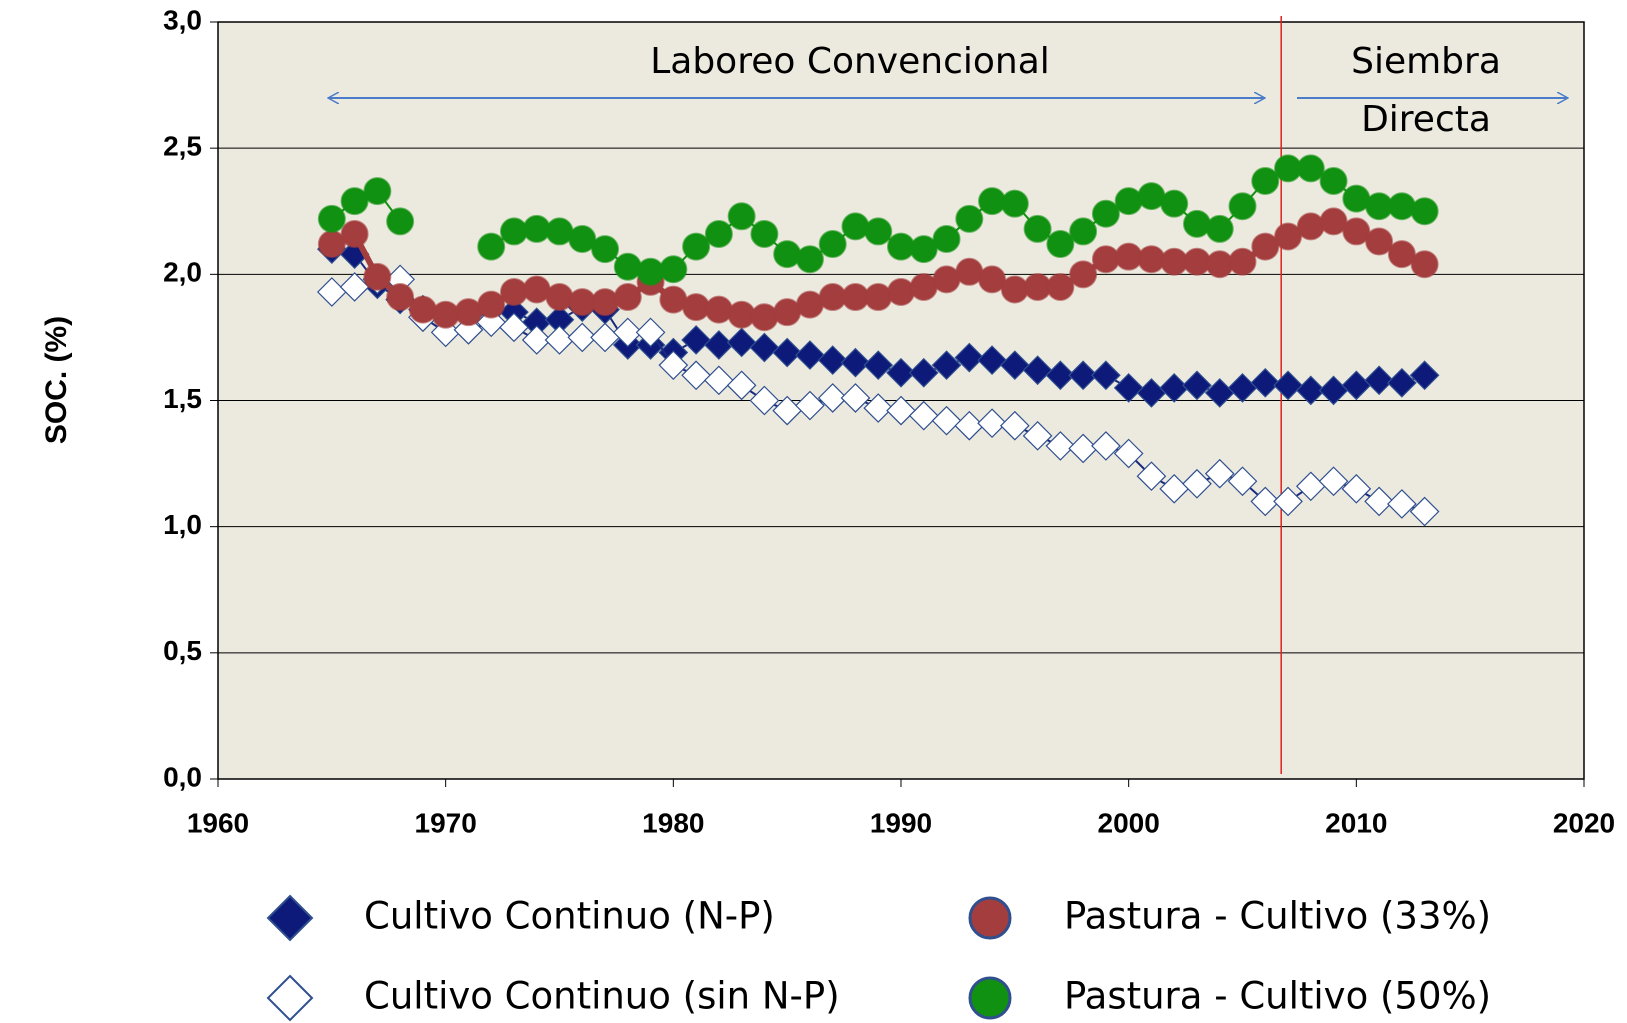  Describe the element at coordinates (182, 19) in the screenshot. I see `y-tick-label: 3,0` at that location.